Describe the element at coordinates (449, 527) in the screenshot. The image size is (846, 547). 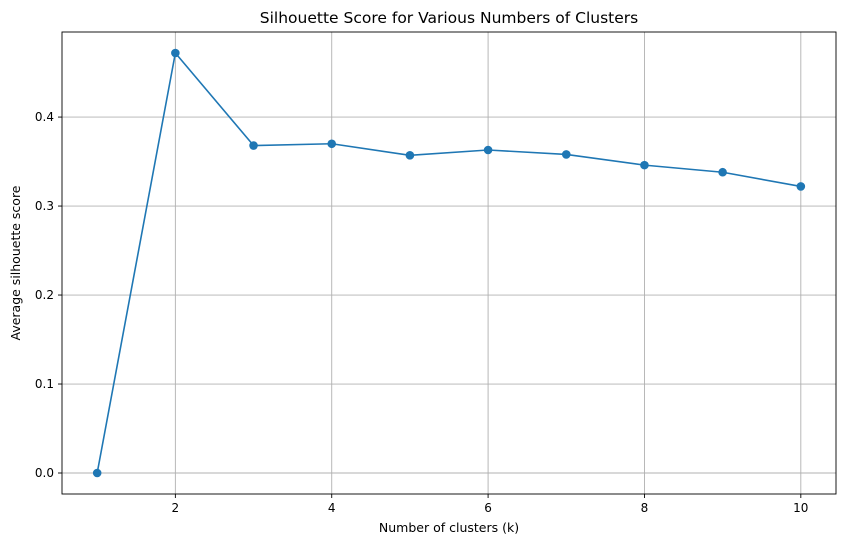
I see `x-axis-label: Number of clusters (k)` at that location.